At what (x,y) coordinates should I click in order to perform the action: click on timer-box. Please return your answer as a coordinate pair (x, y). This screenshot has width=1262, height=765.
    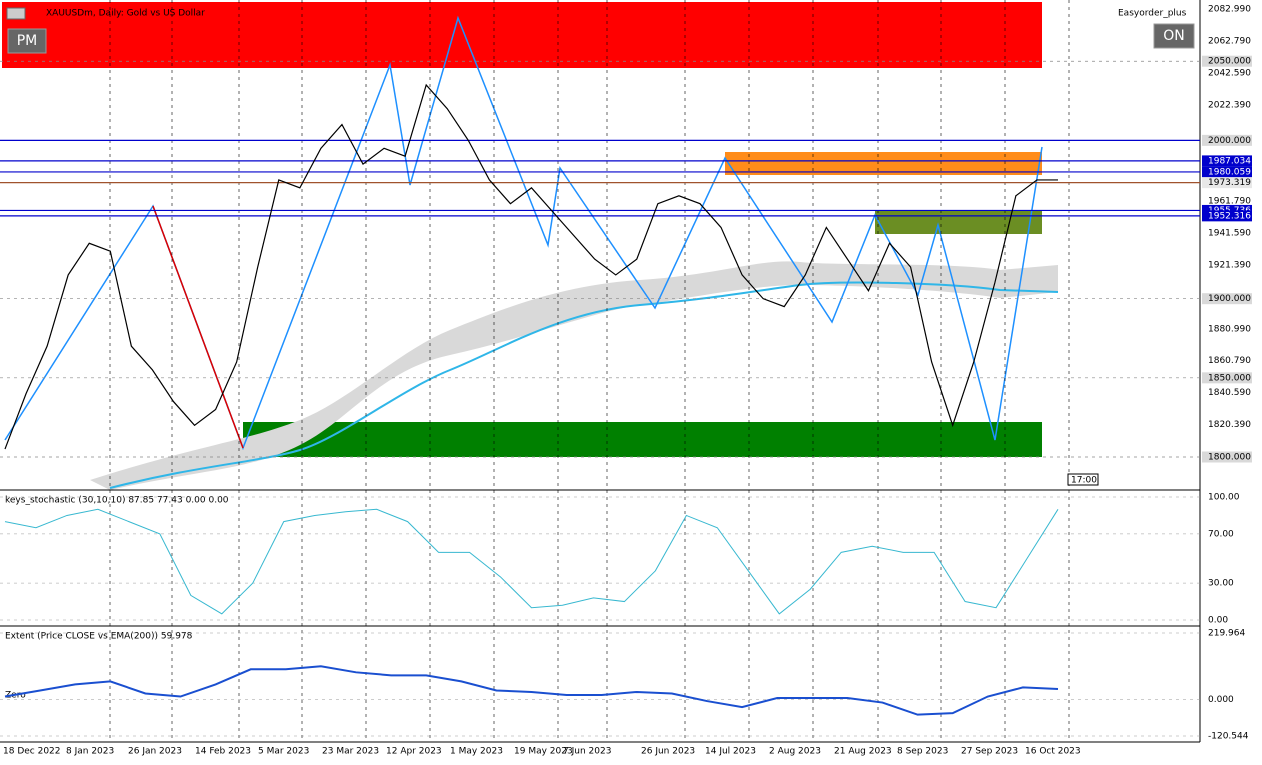
    Looking at the image, I should click on (1083, 479).